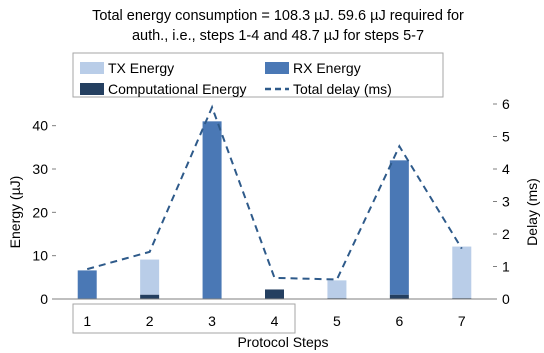  What do you see at coordinates (40, 126) in the screenshot?
I see `y-tick-label: 40` at bounding box center [40, 126].